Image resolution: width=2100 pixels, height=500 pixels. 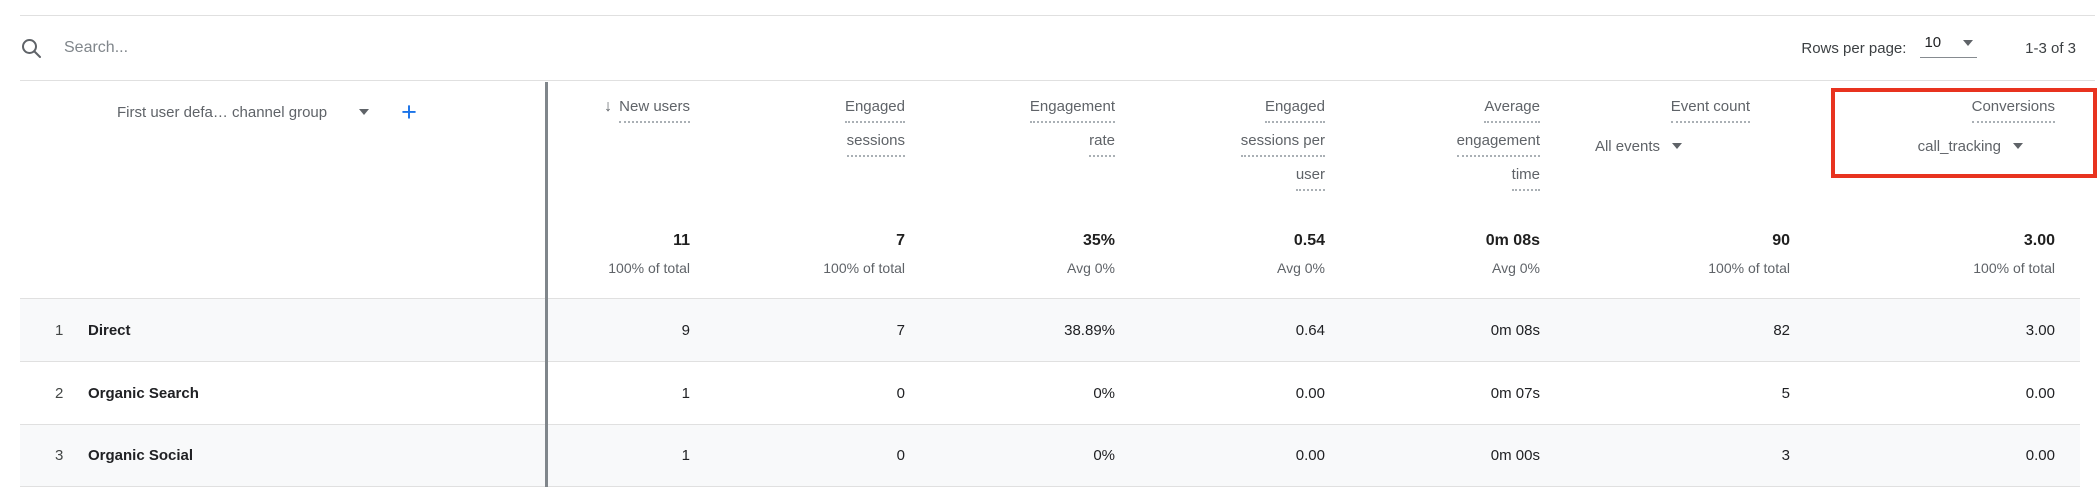 What do you see at coordinates (617, 155) in the screenshot?
I see `column-header-new-users: ↓ New users` at bounding box center [617, 155].